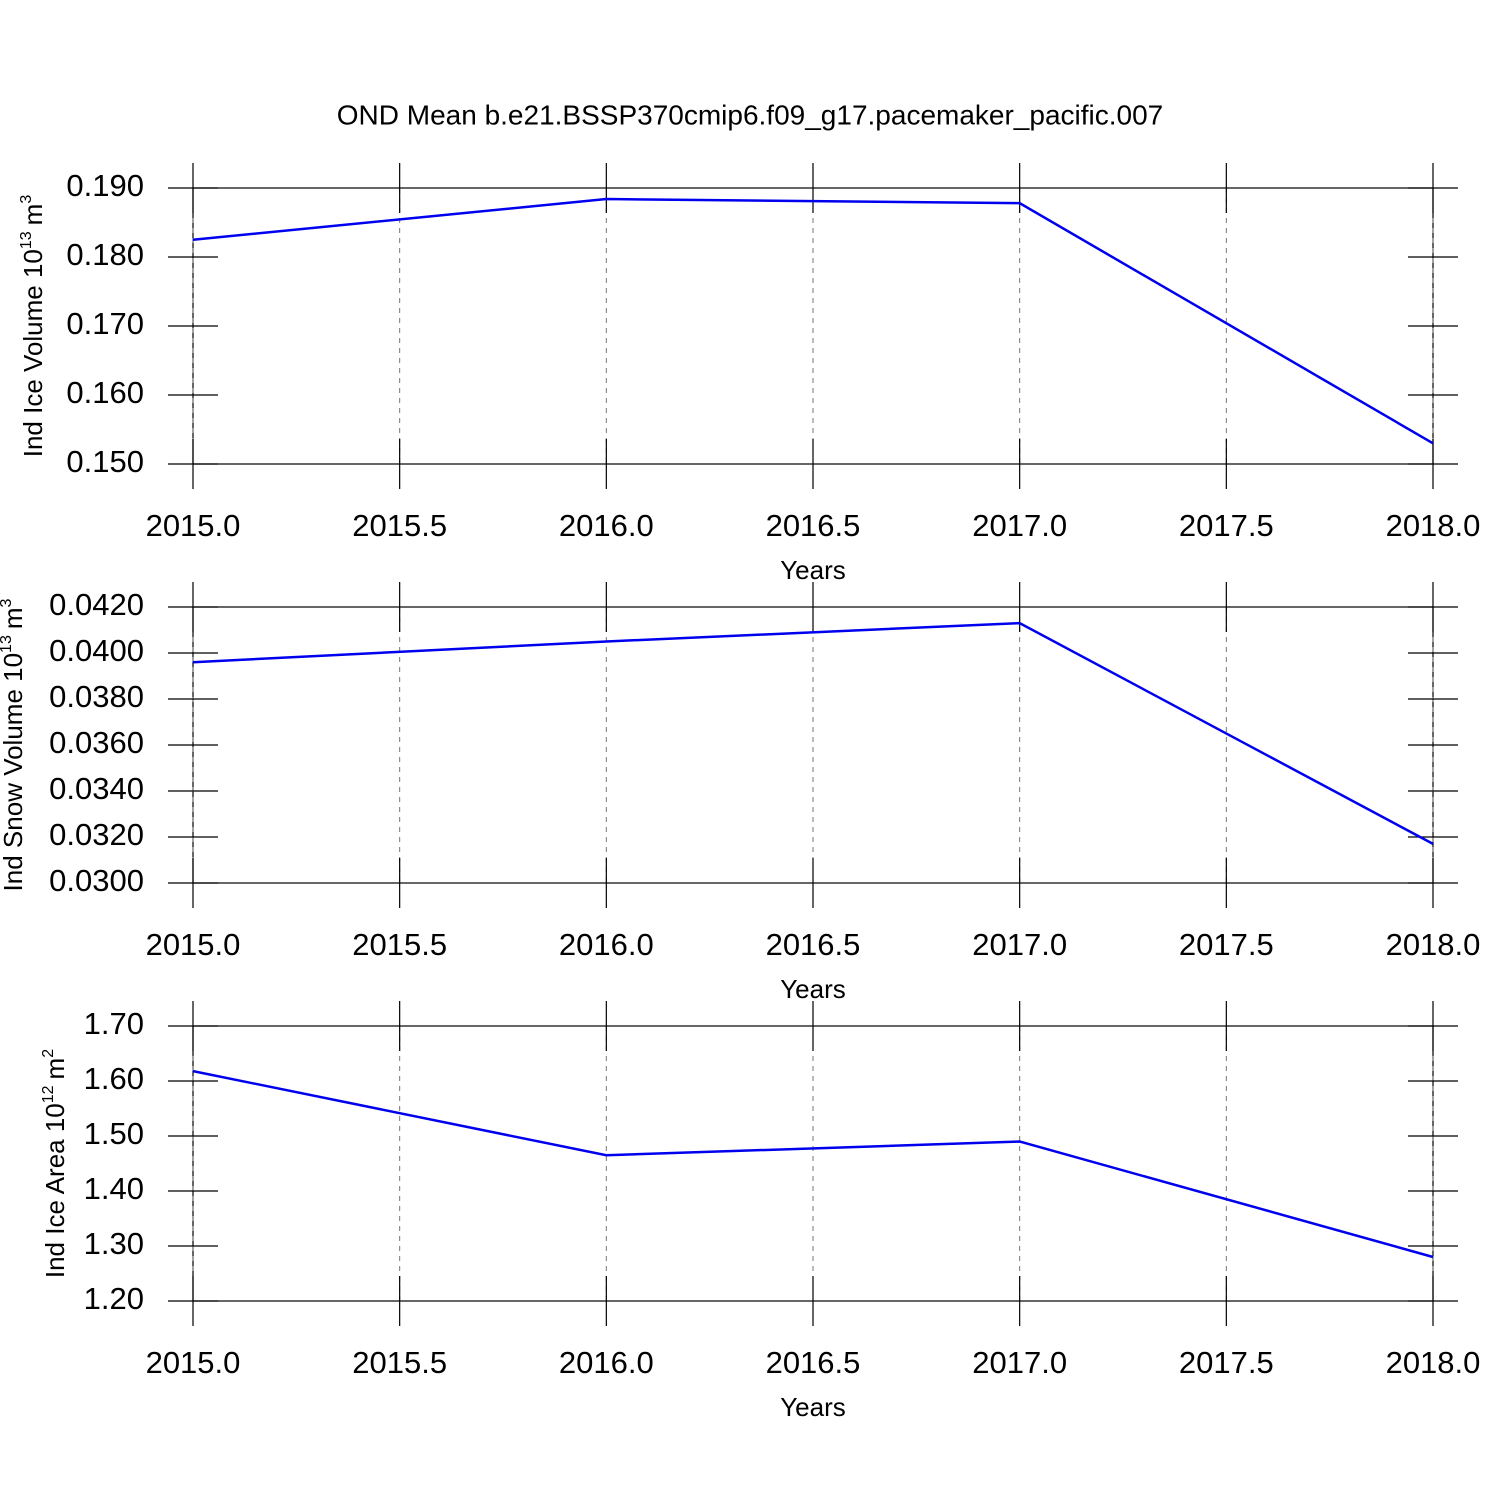  What do you see at coordinates (96, 696) in the screenshot?
I see `y-tick-label: 0.0380` at bounding box center [96, 696].